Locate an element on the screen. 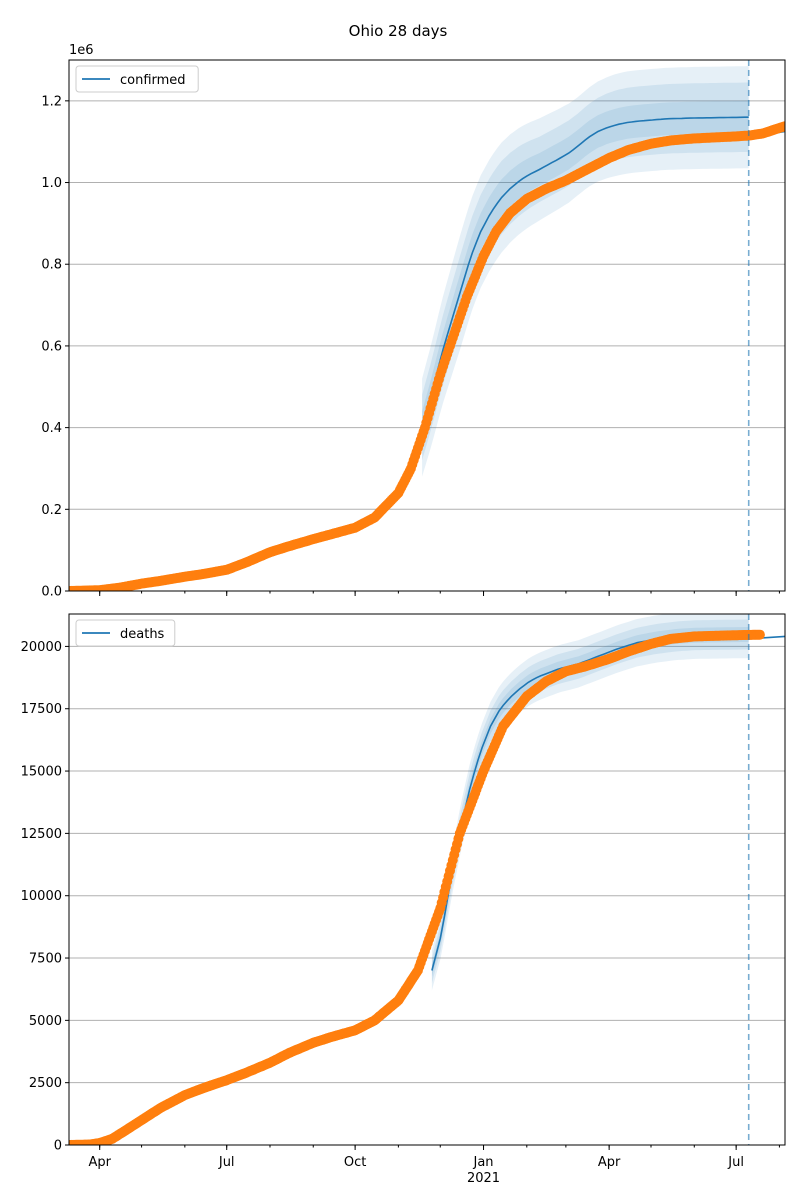  legend: confirmed is located at coordinates (137, 79).